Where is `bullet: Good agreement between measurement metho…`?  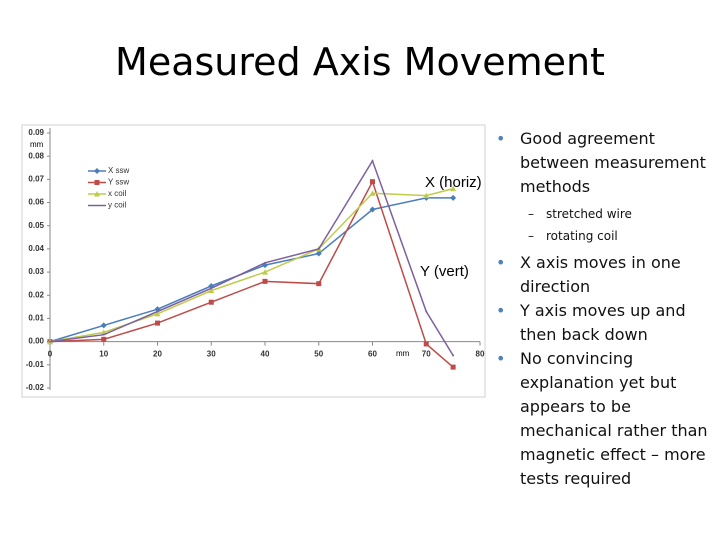 bullet: Good agreement between measurement metho… is located at coordinates (603, 187).